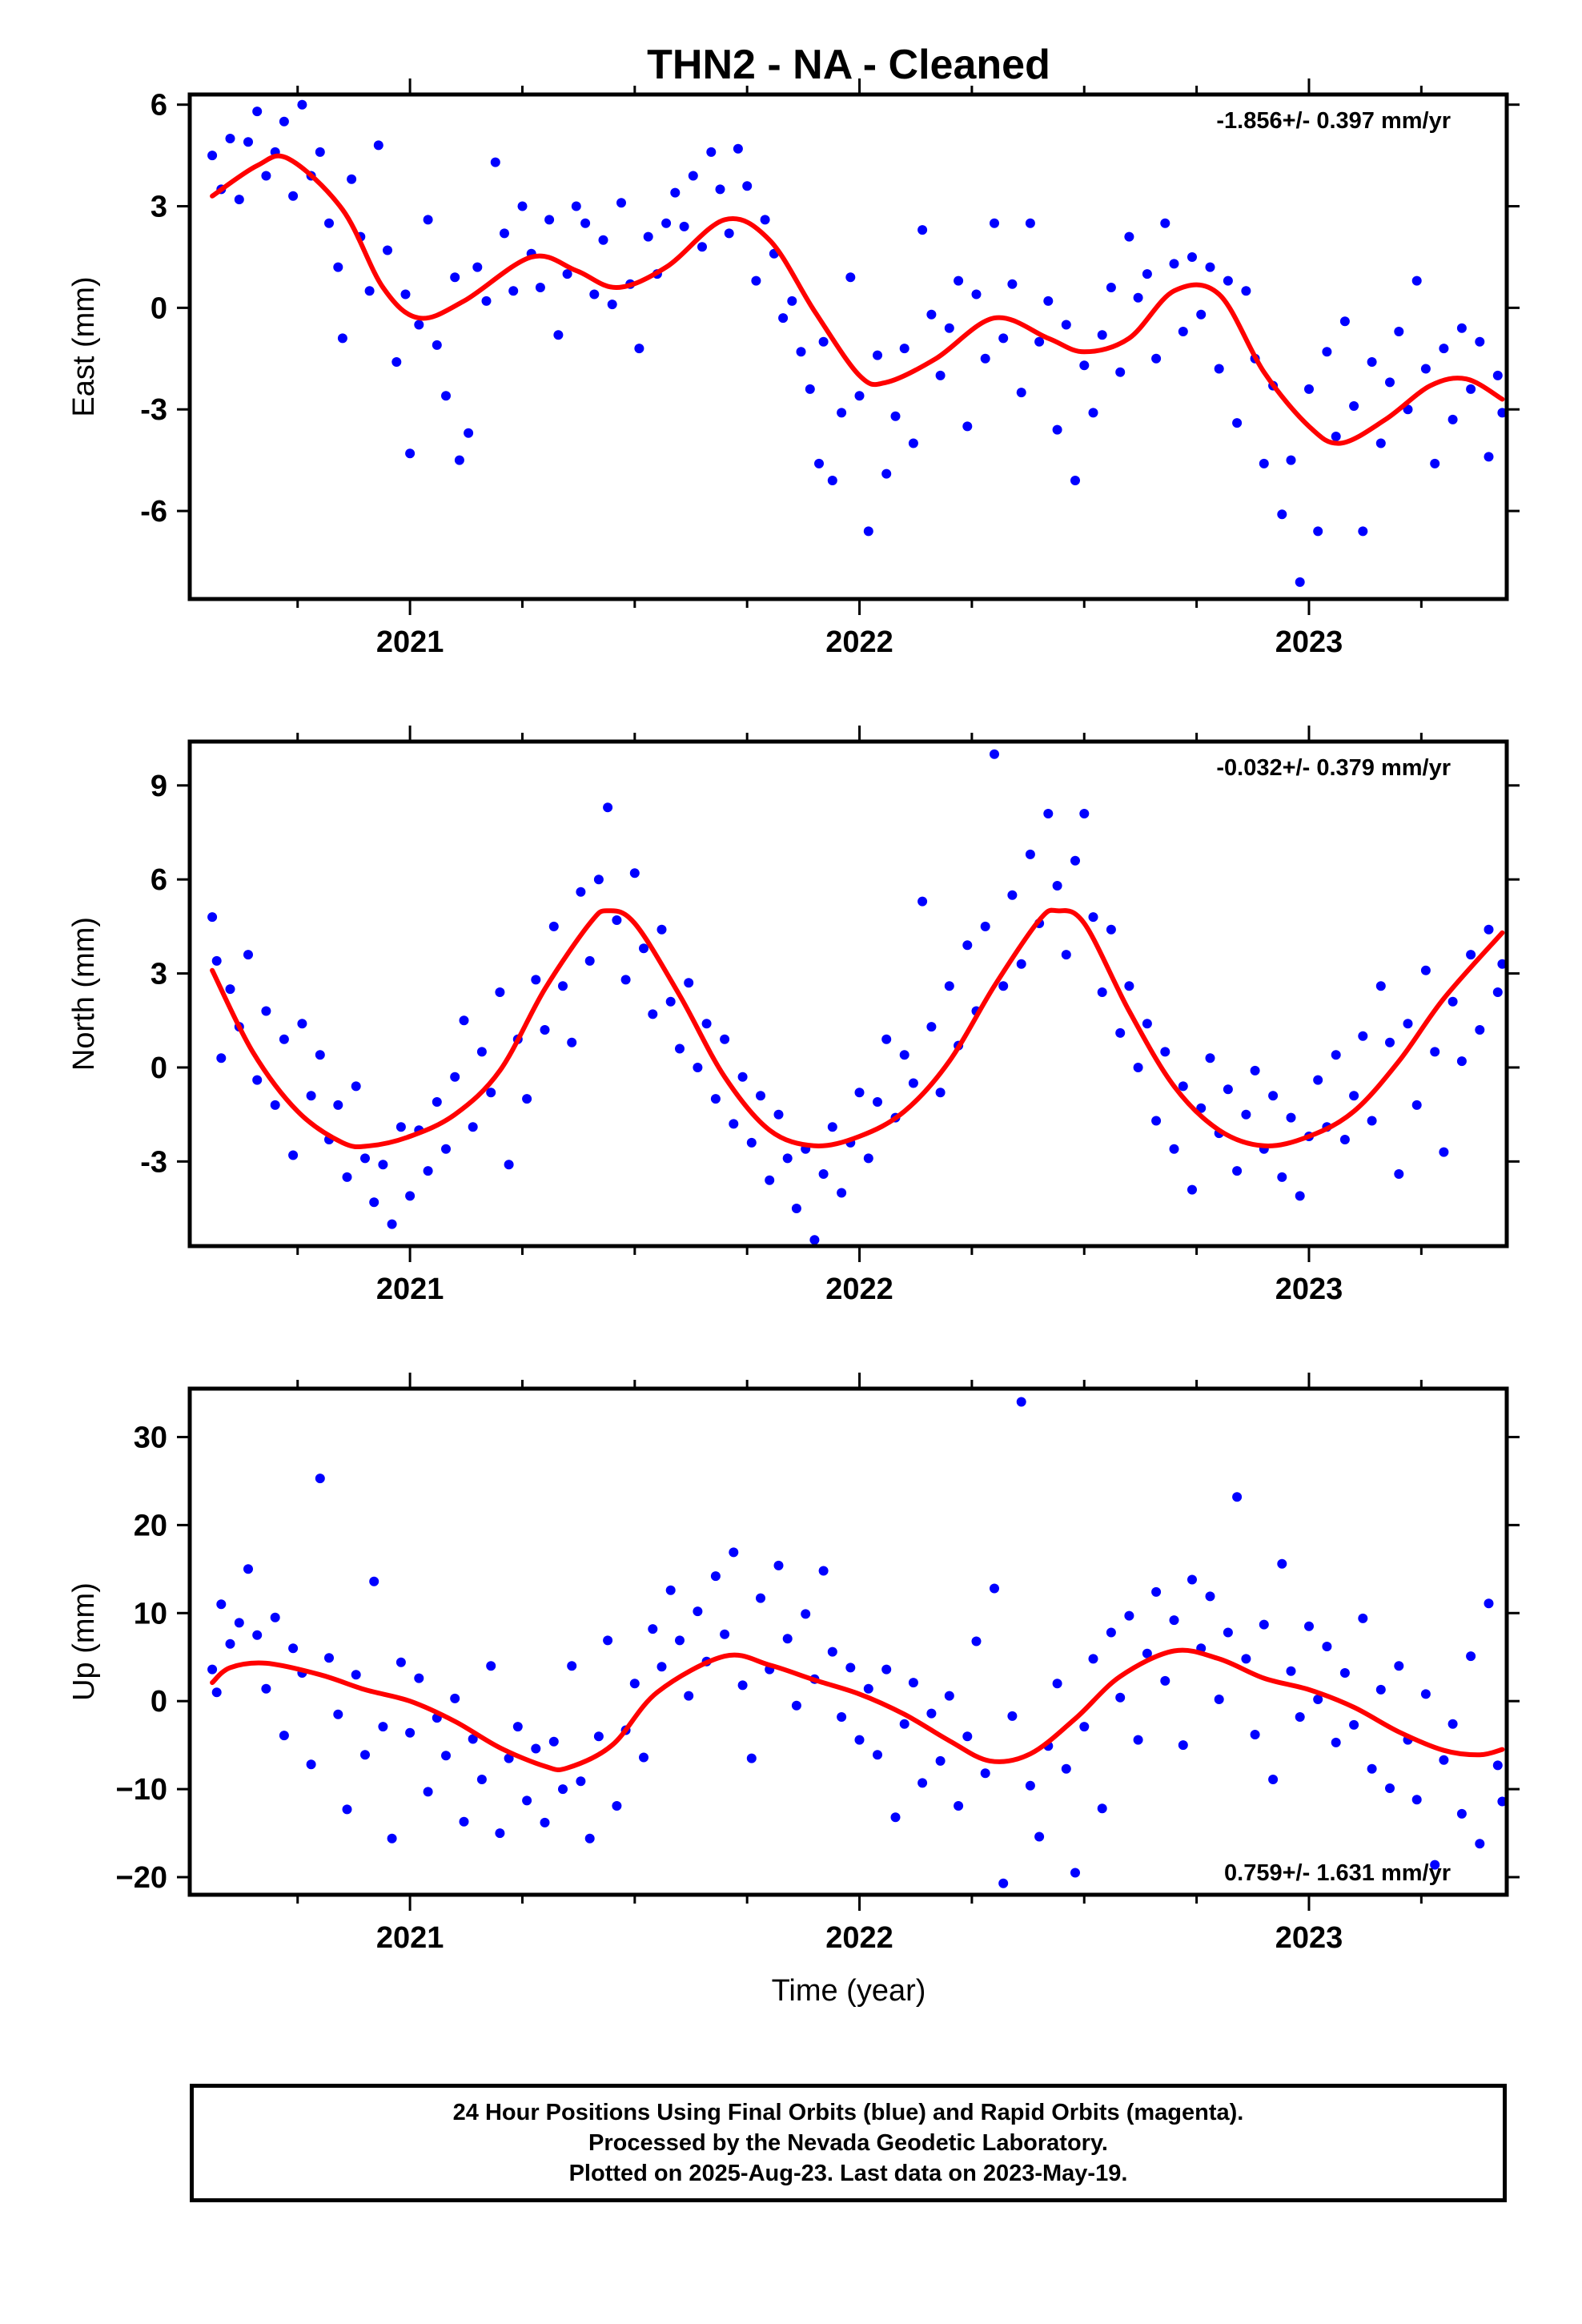 Image resolution: width=1582 pixels, height=2324 pixels. What do you see at coordinates (848, 65) in the screenshot?
I see `figure-title: THN2 - NA - Cleaned` at bounding box center [848, 65].